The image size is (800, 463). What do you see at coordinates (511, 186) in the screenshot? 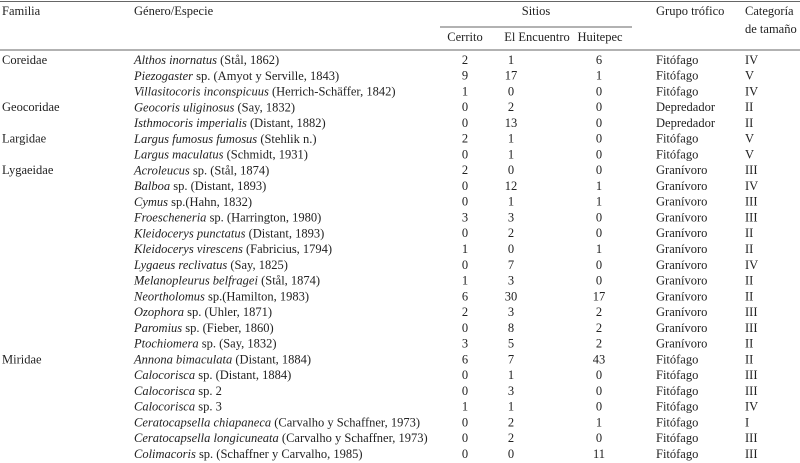
I see `count-cell: 12` at bounding box center [511, 186].